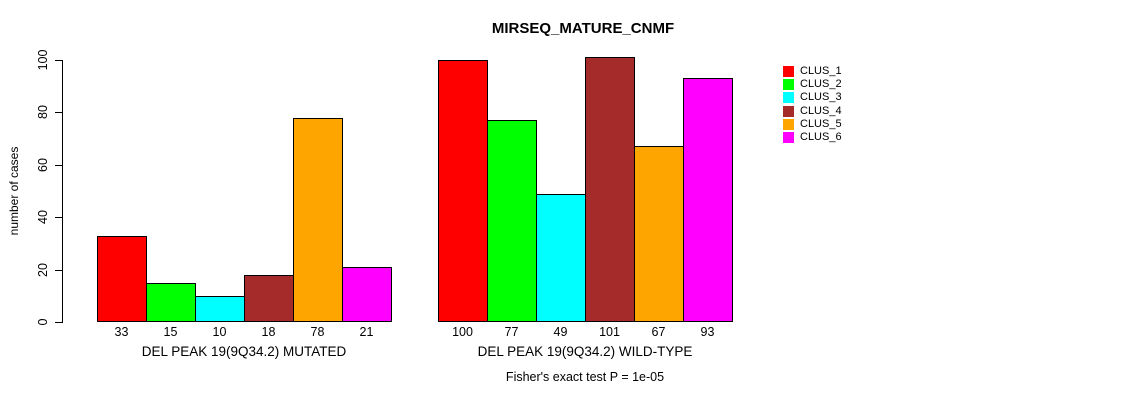 The height and width of the screenshot is (400, 1140). I want to click on bar-clus_1-group1, so click(122, 279).